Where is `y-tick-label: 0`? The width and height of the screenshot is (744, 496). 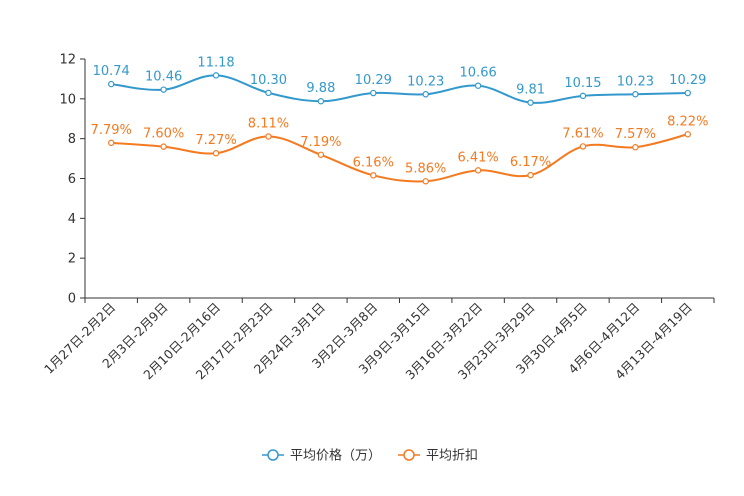
y-tick-label: 0 is located at coordinates (72, 299).